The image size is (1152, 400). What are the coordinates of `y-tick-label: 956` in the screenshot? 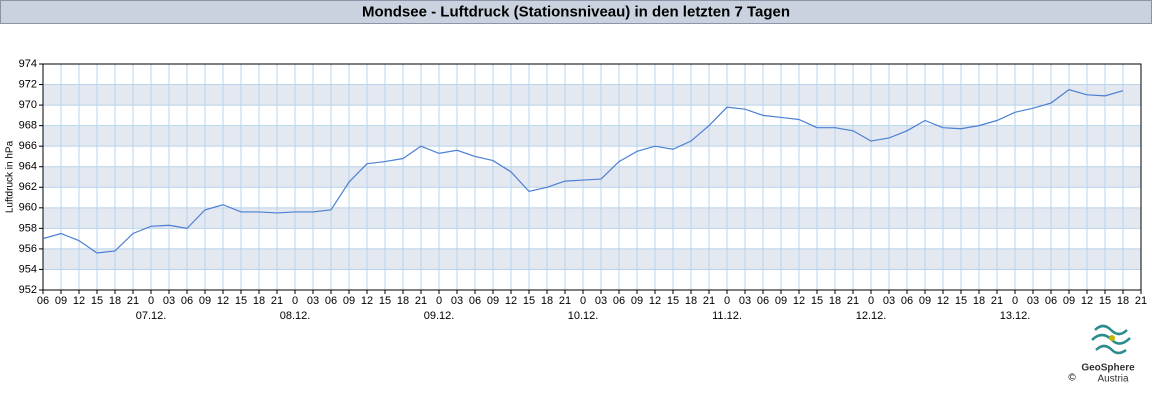 It's located at (28, 249).